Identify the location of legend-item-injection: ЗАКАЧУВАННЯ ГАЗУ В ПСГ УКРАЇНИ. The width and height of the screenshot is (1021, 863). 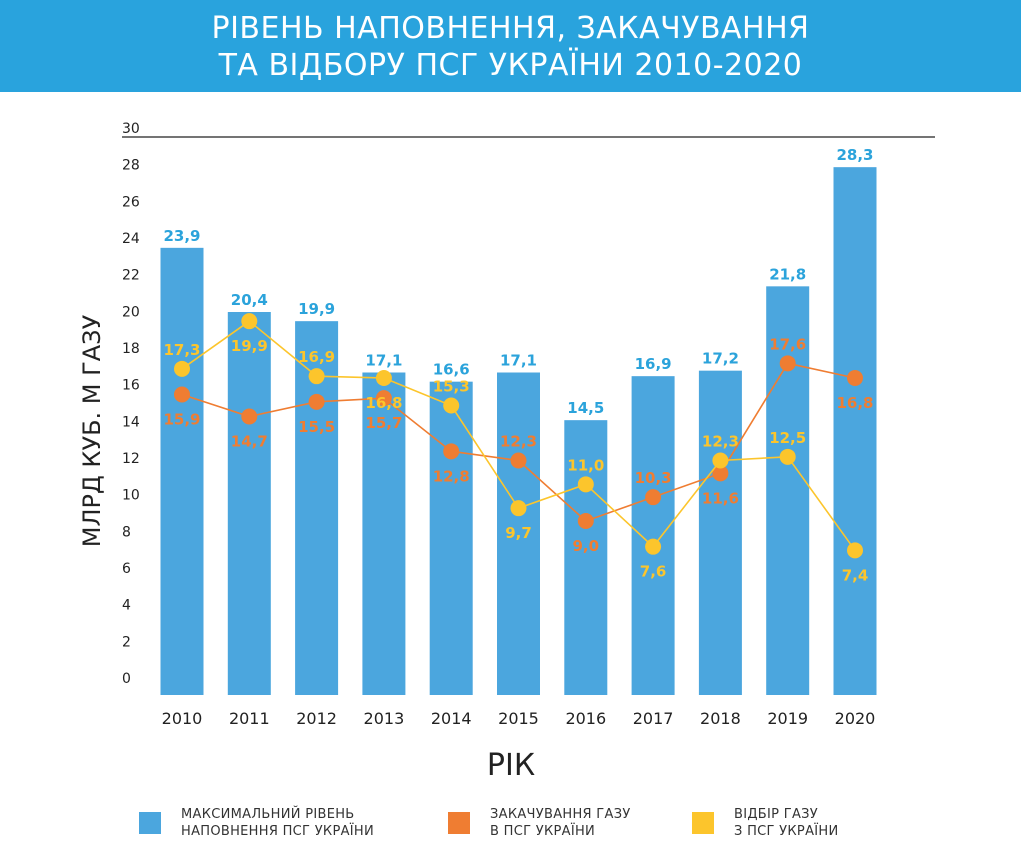
(539, 823).